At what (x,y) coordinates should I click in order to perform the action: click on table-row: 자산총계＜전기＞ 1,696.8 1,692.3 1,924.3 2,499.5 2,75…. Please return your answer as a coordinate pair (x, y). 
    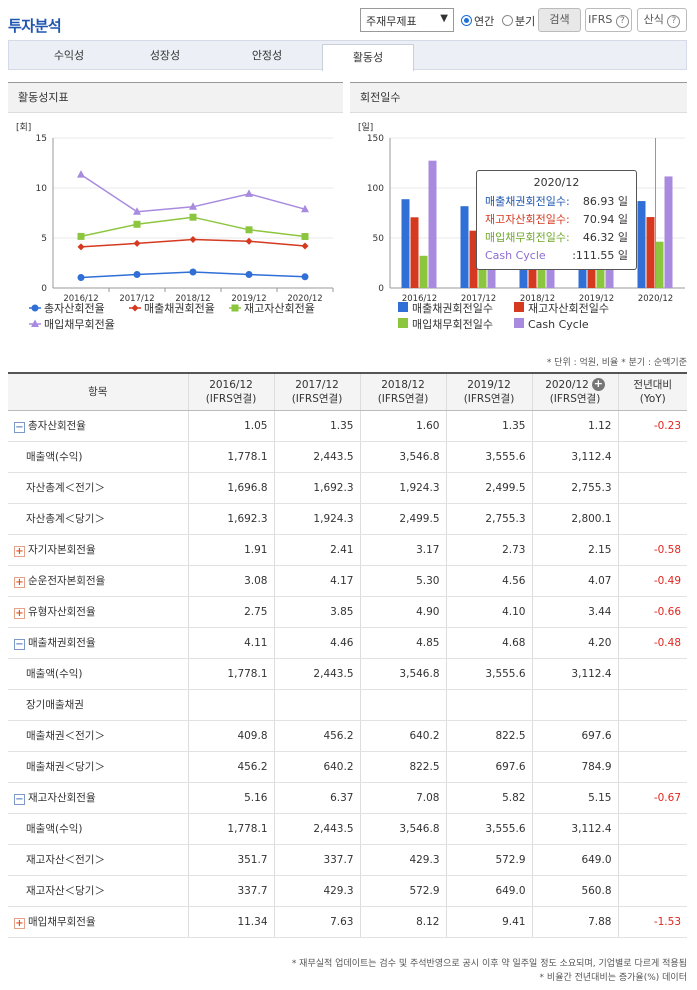
    Looking at the image, I should click on (347, 488).